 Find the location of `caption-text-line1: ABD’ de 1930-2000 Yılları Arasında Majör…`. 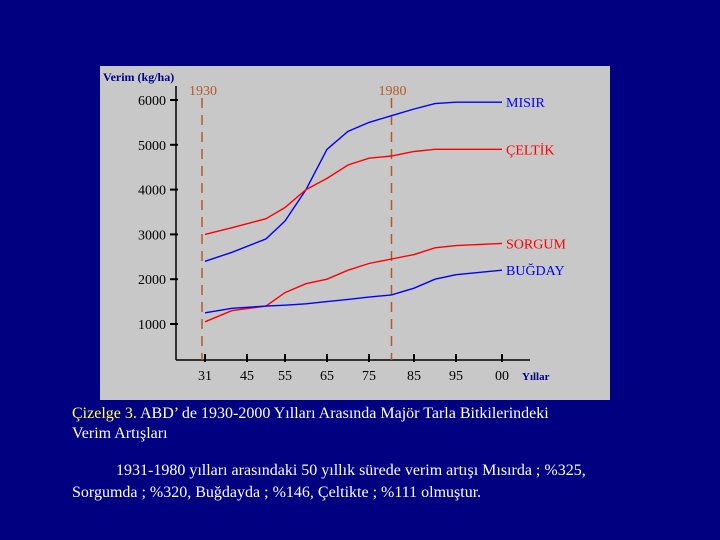

caption-text-line1: ABD’ de 1930-2000 Yılları Arasında Majör… is located at coordinates (342, 413).